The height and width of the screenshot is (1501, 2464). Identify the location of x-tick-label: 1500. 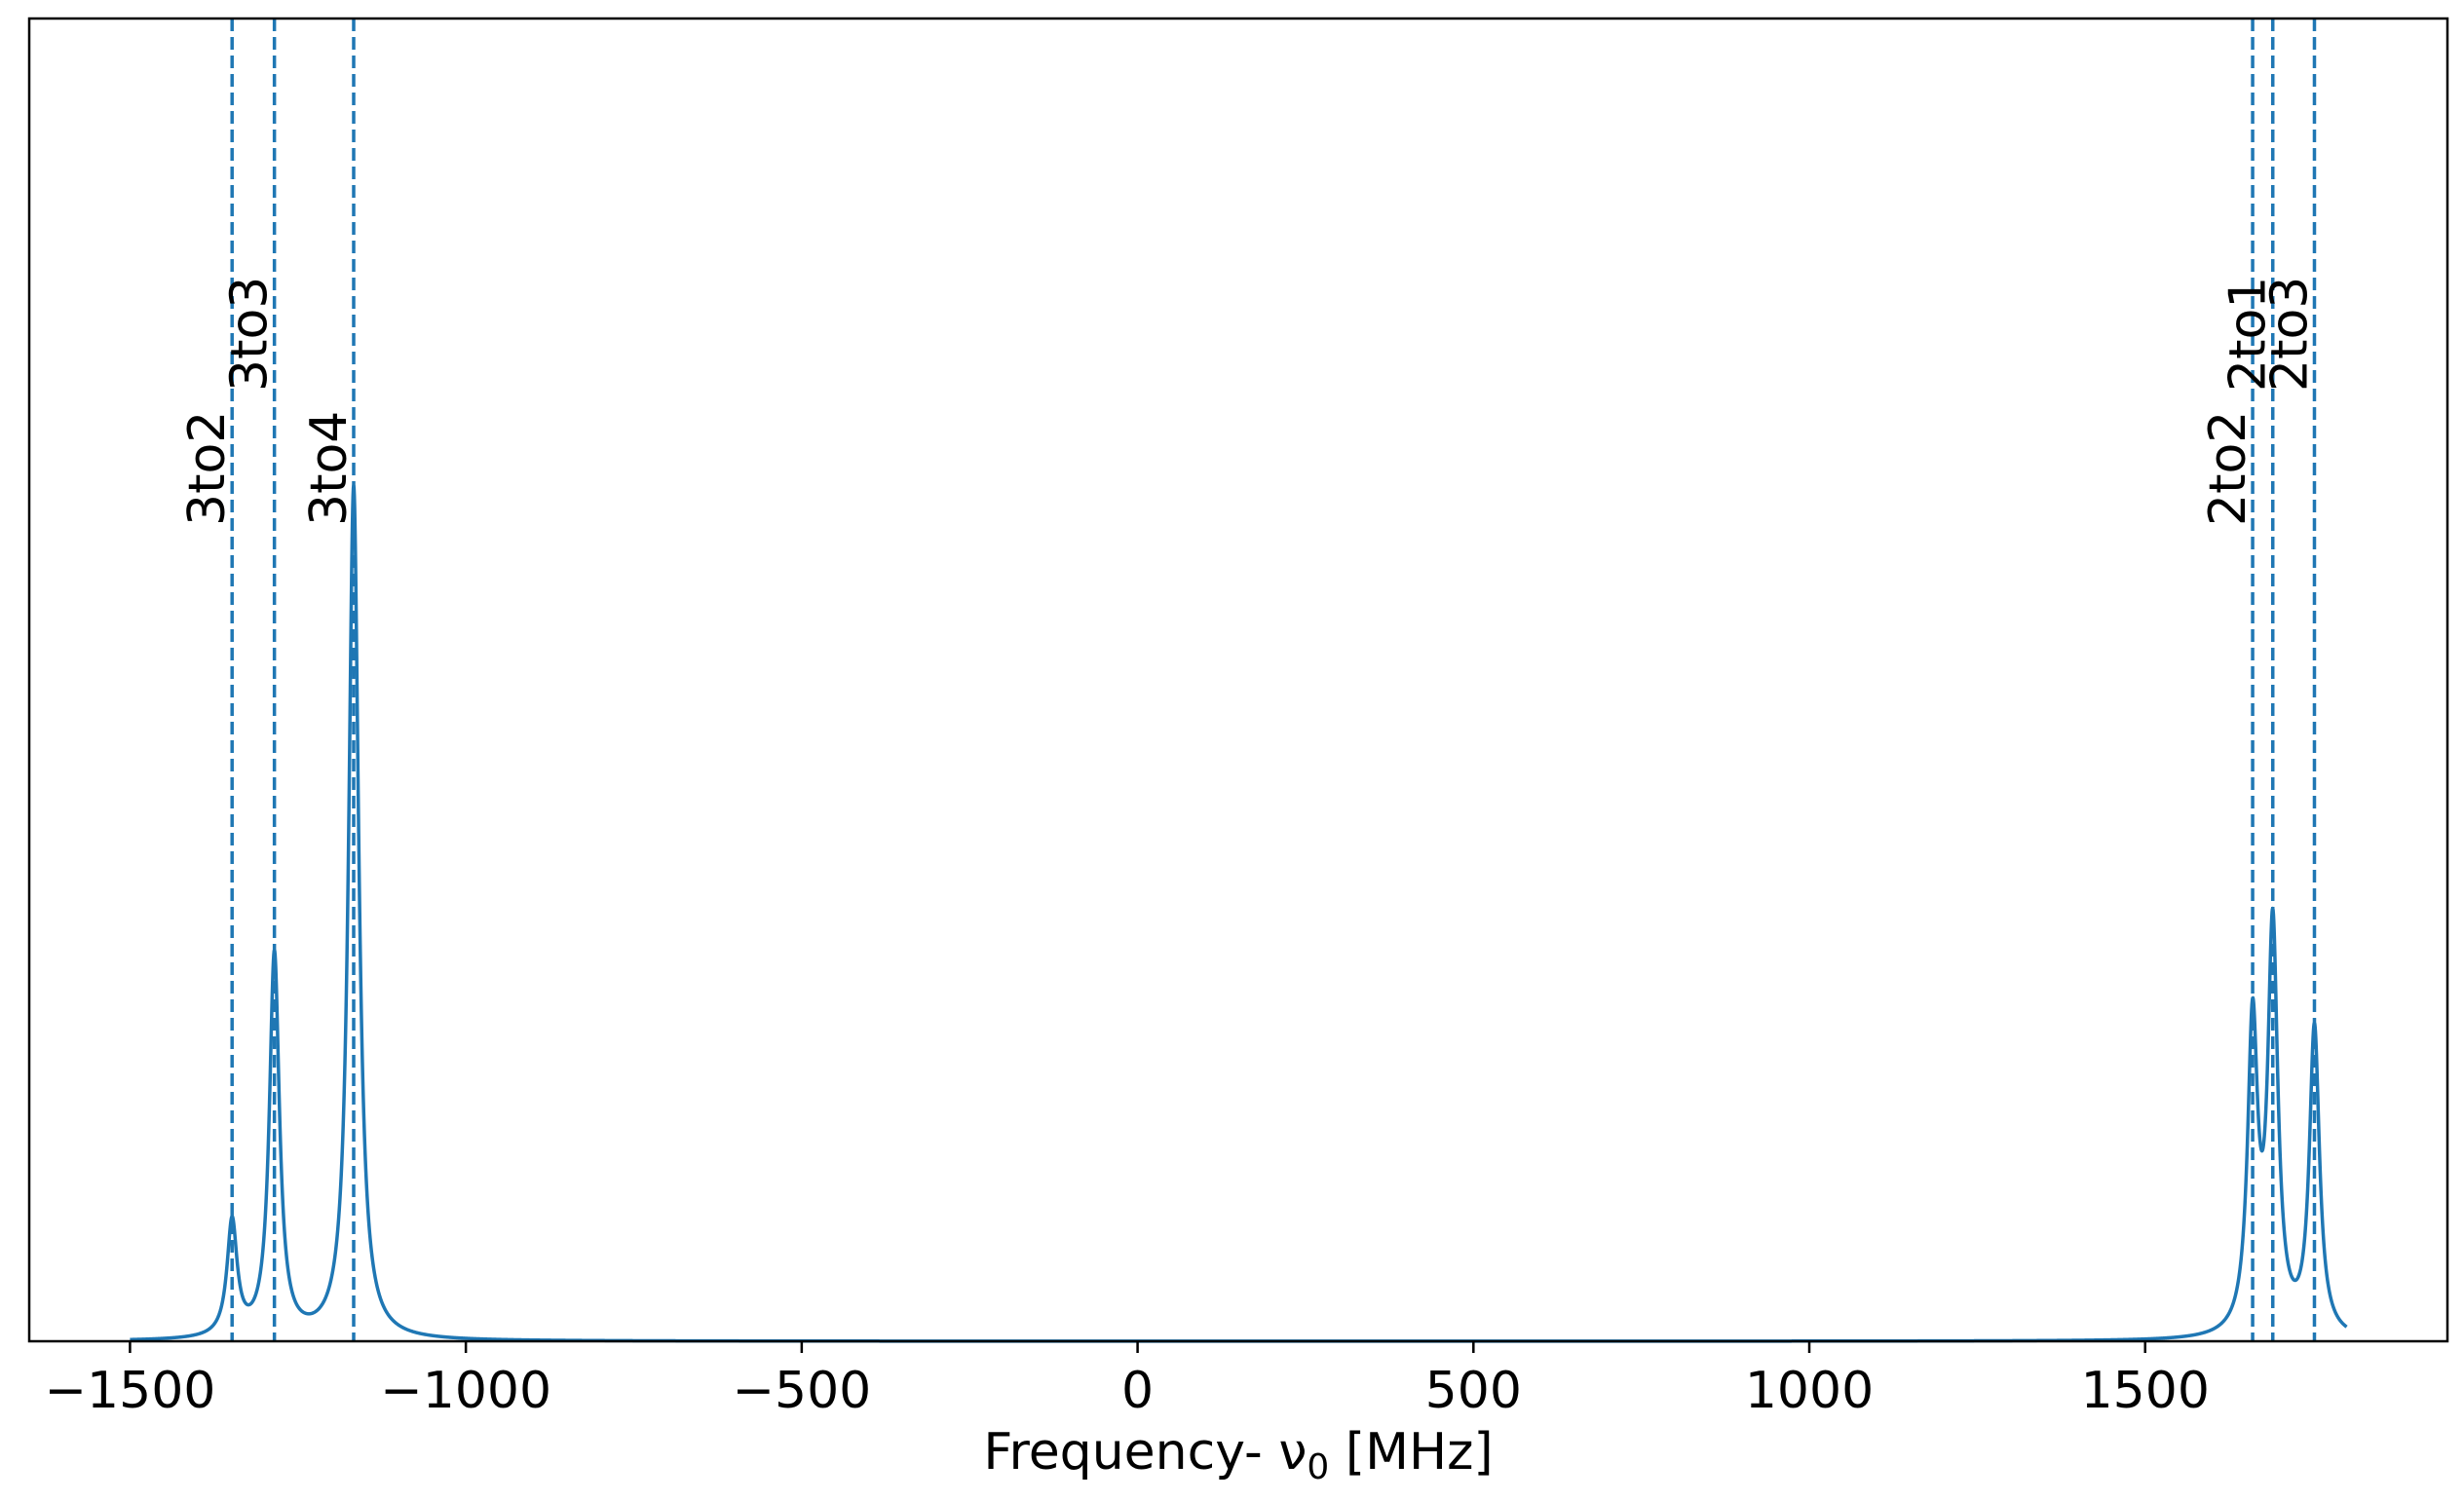
(2145, 1391).